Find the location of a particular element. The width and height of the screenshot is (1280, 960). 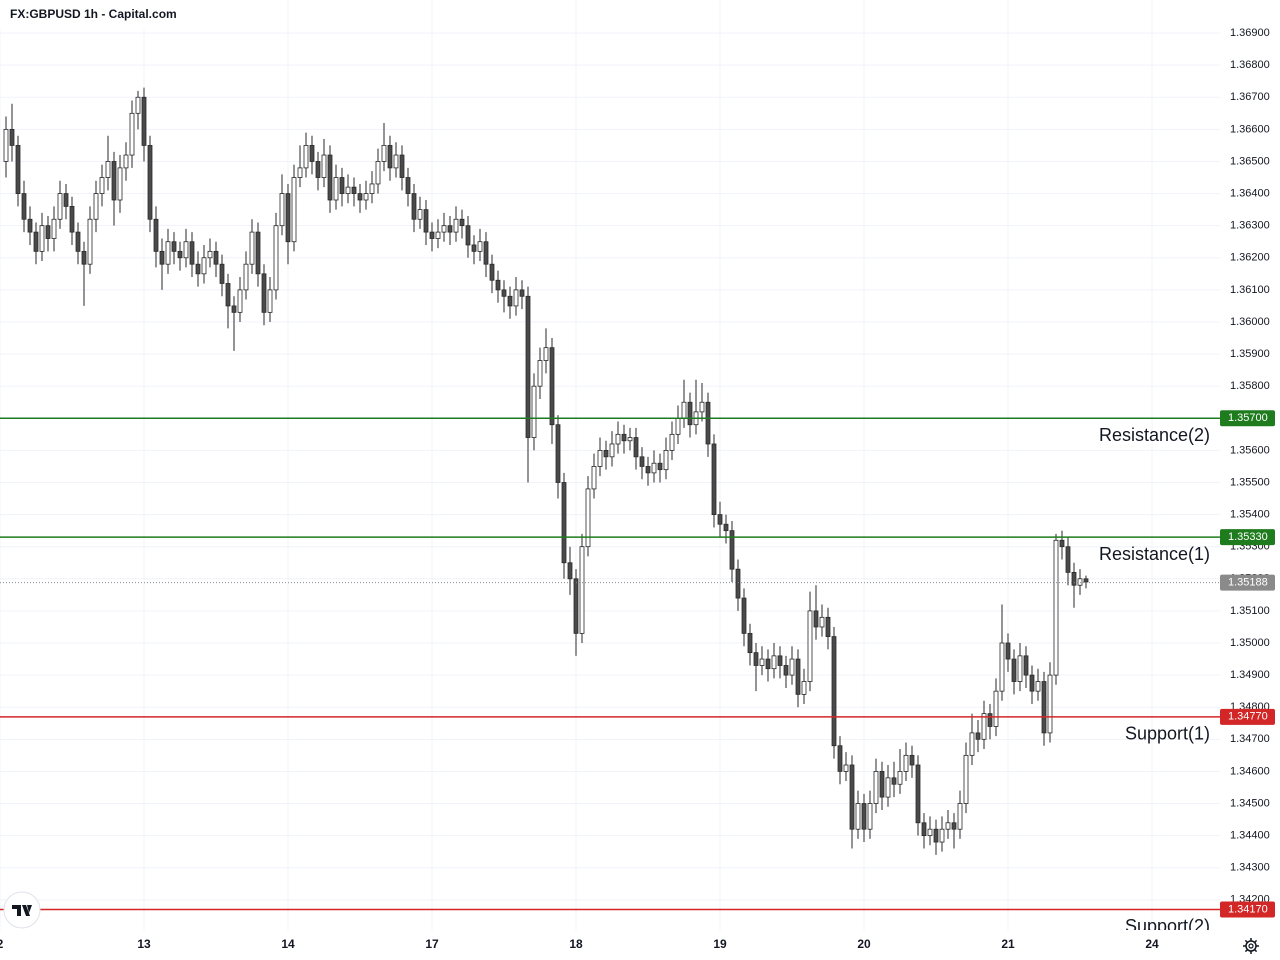

chart-title: FX:GBPUSD 1h - Capital.com is located at coordinates (93, 14).